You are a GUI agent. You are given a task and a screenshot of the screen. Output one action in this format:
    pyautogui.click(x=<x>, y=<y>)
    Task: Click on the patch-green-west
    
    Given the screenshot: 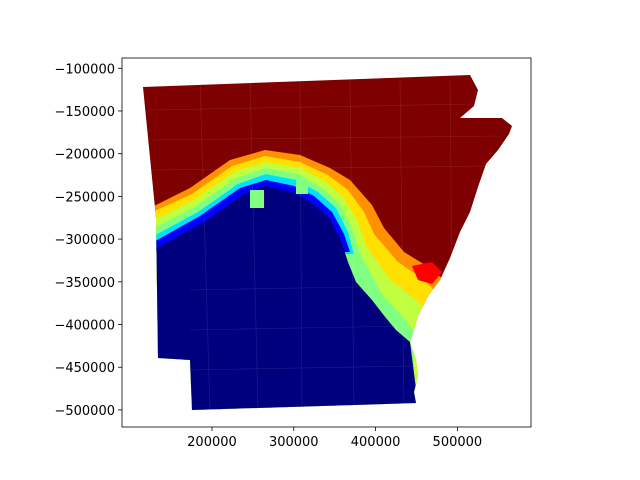 What is the action you would take?
    pyautogui.click(x=257, y=199)
    